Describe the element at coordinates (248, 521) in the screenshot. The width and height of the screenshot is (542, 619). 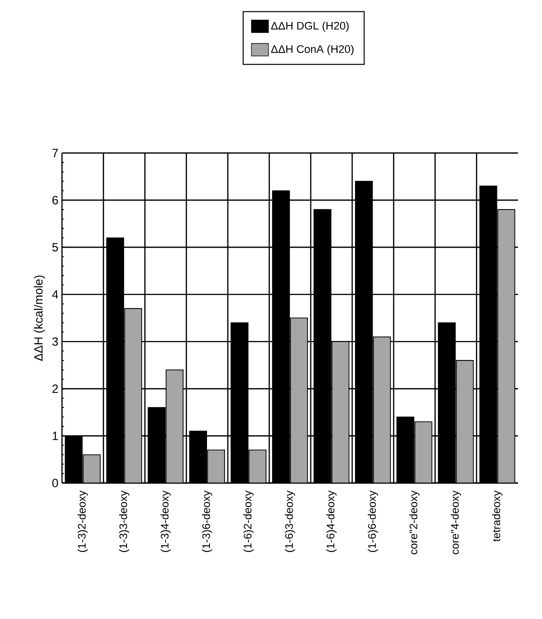
I see `x-tick-label: (1-6)2-deoxy` at that location.